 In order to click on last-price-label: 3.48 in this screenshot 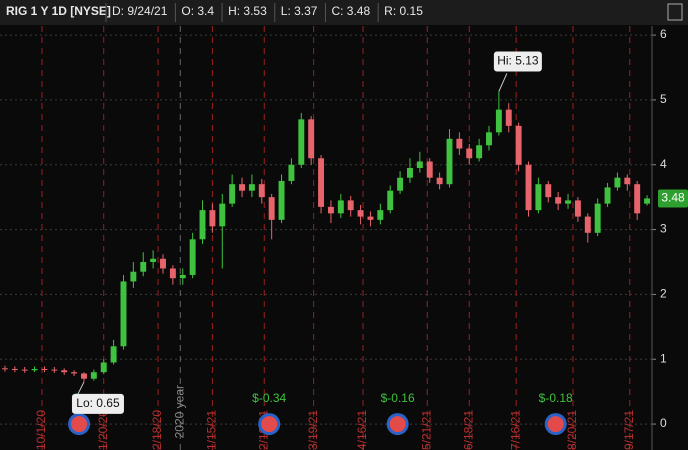, I will do `click(673, 198)`.